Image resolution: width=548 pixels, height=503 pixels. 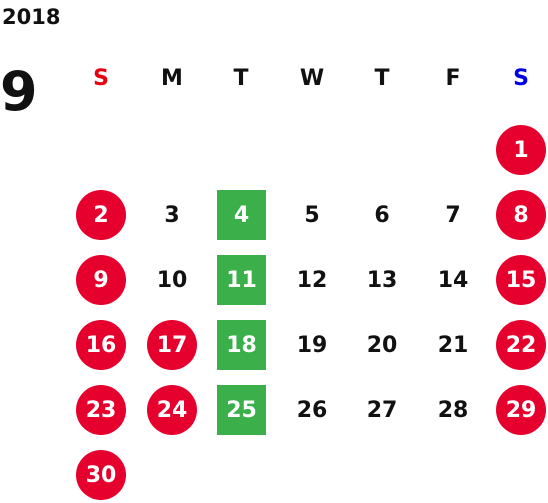 What do you see at coordinates (101, 280) in the screenshot?
I see `calendar-day-9: 9` at bounding box center [101, 280].